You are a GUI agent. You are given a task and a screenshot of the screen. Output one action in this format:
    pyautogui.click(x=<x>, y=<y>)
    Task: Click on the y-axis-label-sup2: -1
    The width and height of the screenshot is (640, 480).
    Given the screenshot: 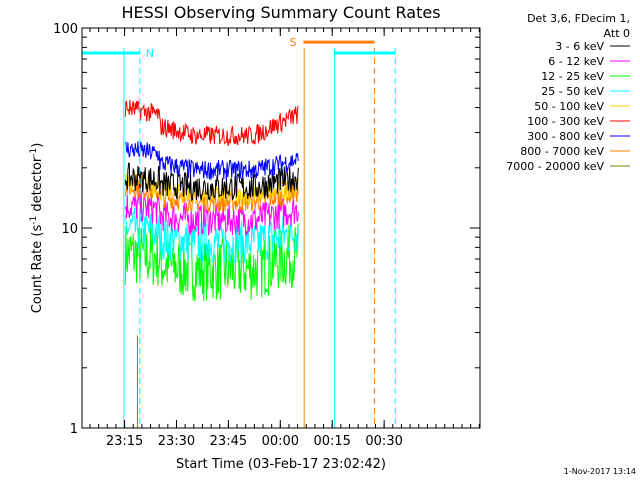 What is the action you would take?
    pyautogui.click(x=34, y=152)
    